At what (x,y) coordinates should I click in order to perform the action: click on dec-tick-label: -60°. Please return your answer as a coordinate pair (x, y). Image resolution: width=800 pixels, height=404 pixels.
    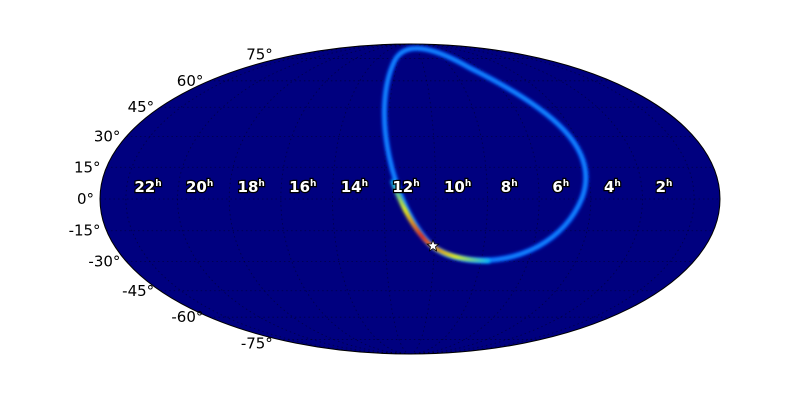
    Looking at the image, I should click on (187, 317).